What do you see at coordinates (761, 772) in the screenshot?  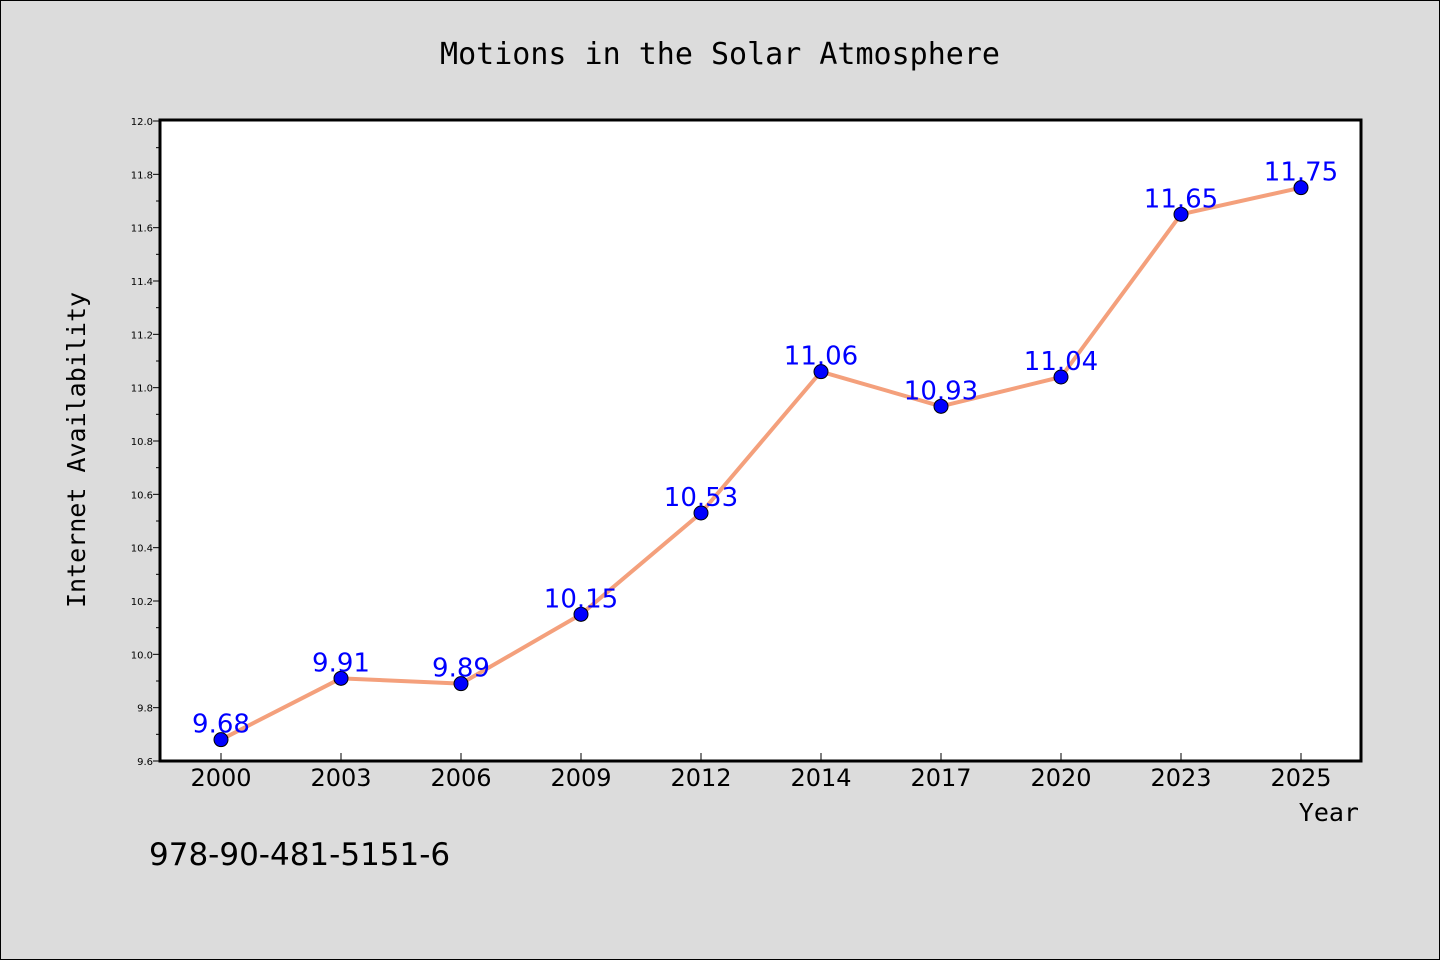 I see `x-axis: 2000 2003 2006 2009 2012 2014 2017 2020 2023 2025` at bounding box center [761, 772].